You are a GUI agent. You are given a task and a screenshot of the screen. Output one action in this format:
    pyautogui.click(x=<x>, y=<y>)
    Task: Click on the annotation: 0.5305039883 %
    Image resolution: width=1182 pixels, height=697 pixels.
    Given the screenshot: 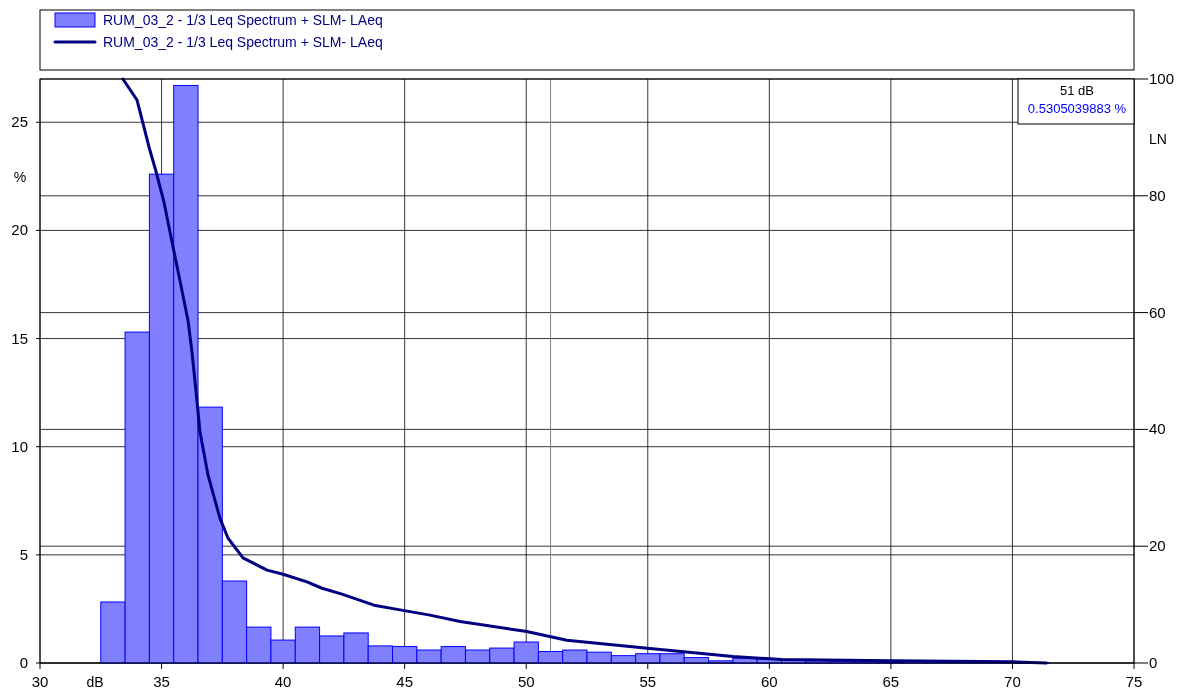 What is the action you would take?
    pyautogui.click(x=1077, y=108)
    